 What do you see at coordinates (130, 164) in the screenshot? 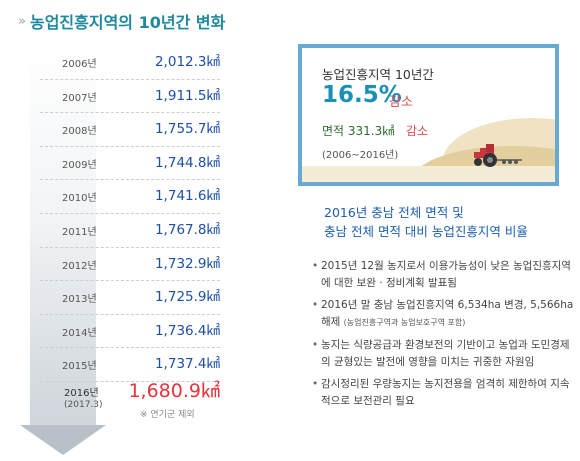
I see `timeline-row: 2009년 1,744.8㎢` at bounding box center [130, 164].